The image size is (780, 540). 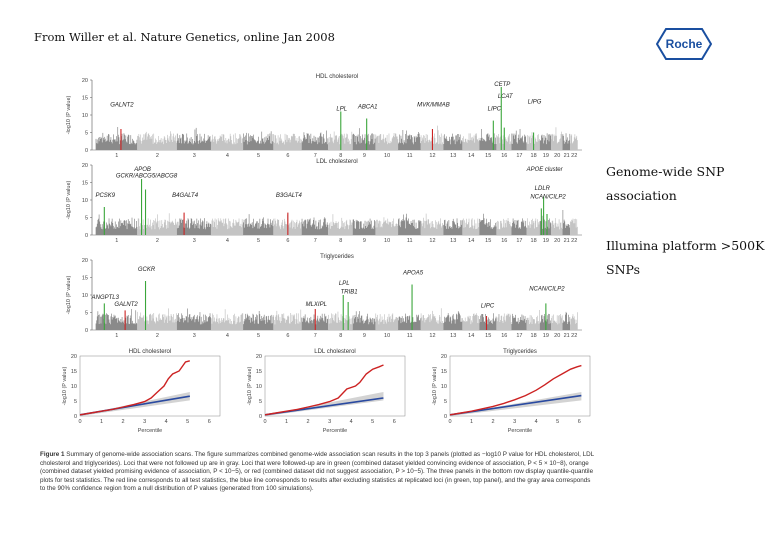 I want to click on qq-y-label: -log10 (P value), so click(x=65, y=385).